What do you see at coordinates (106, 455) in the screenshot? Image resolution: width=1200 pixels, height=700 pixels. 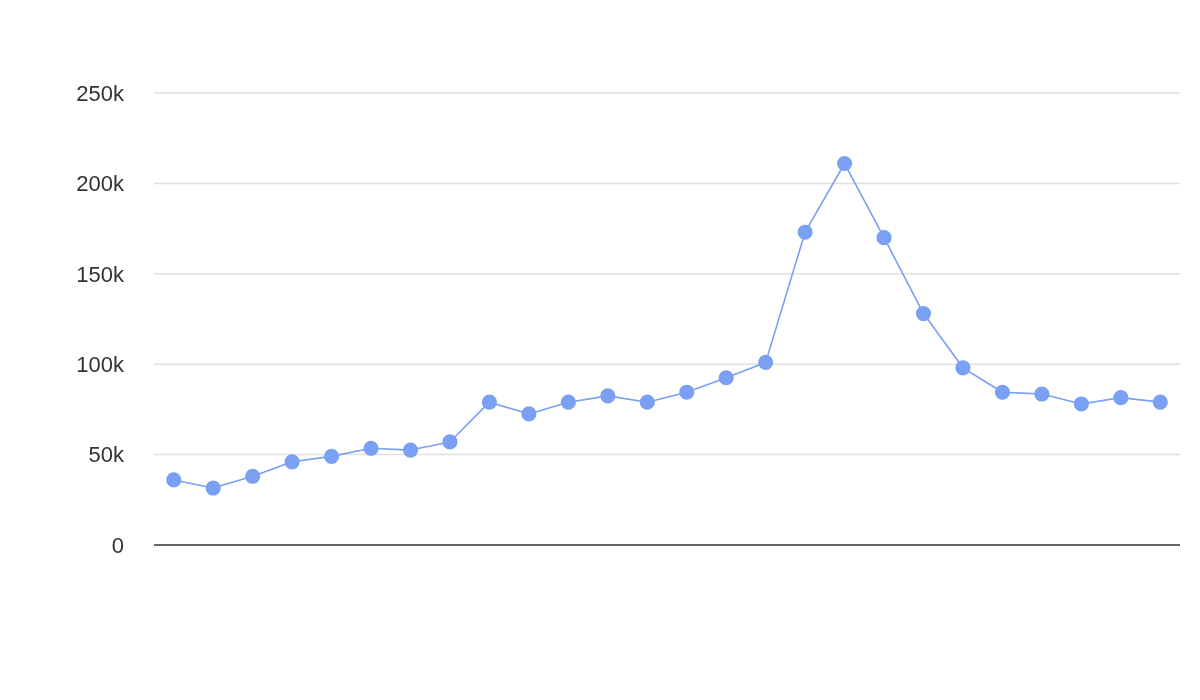 I see `y-tick-label: 50k` at bounding box center [106, 455].